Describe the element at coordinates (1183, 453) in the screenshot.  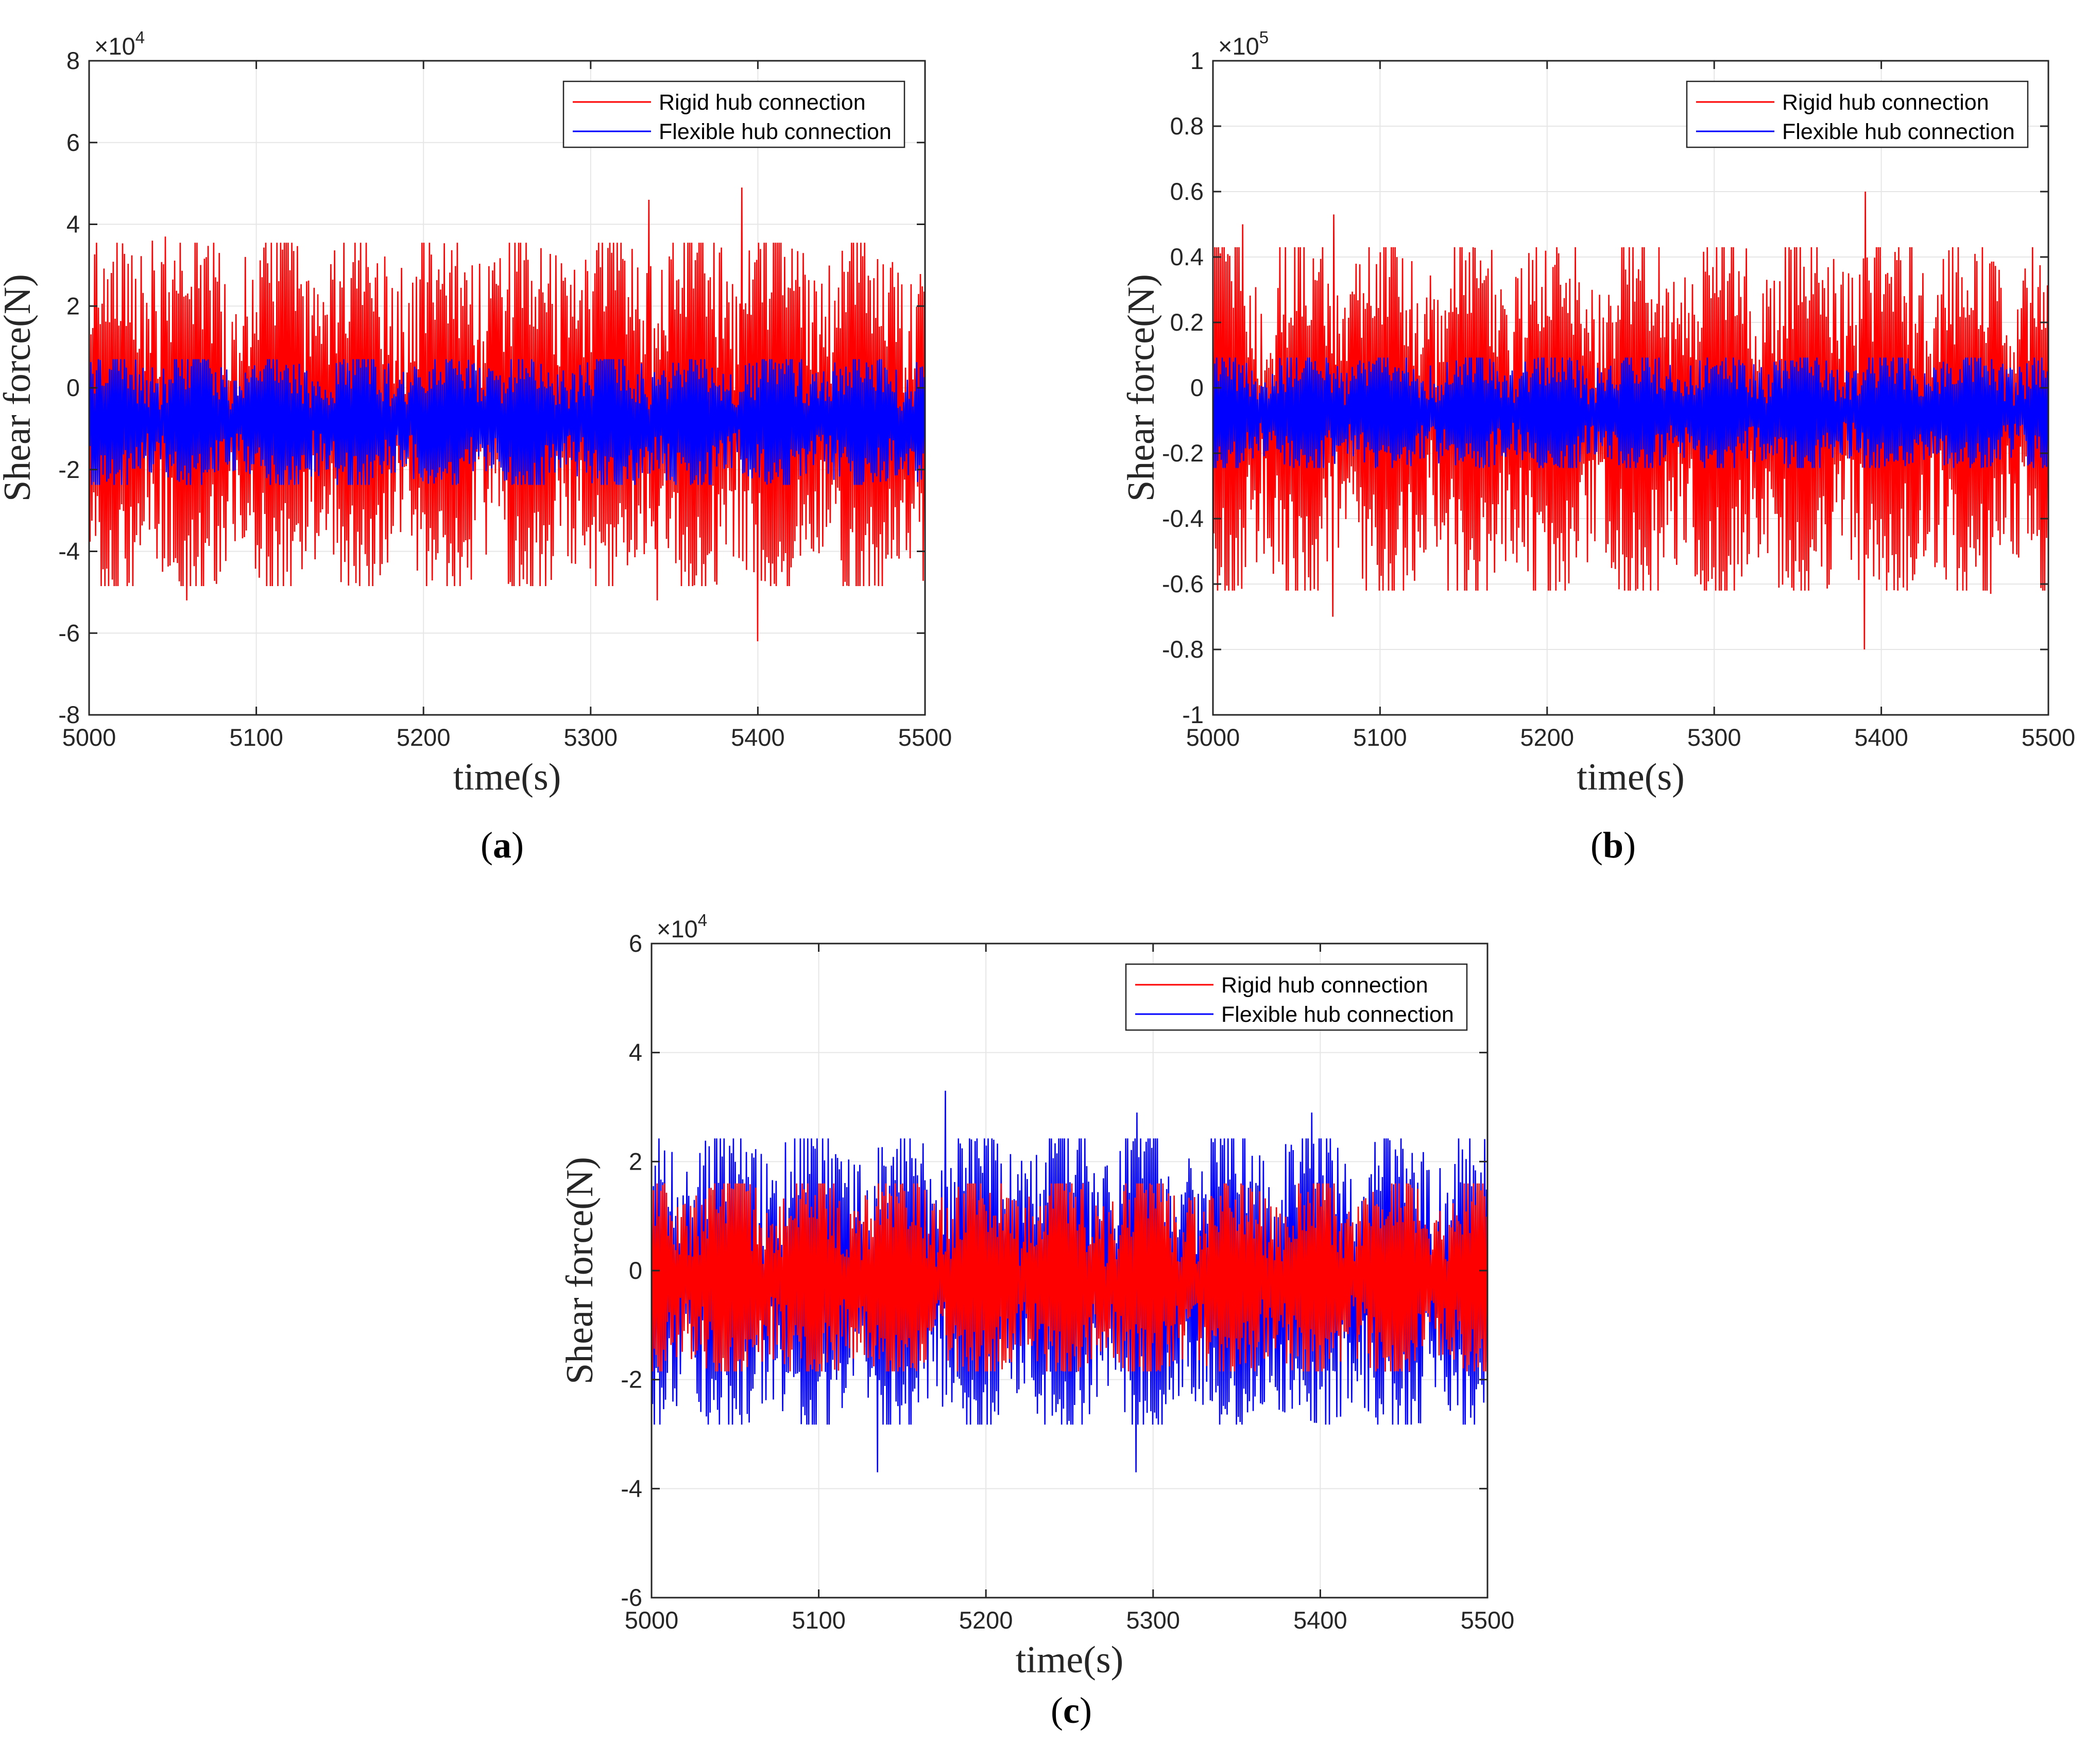
I see `y-tick-label: -0.2` at that location.